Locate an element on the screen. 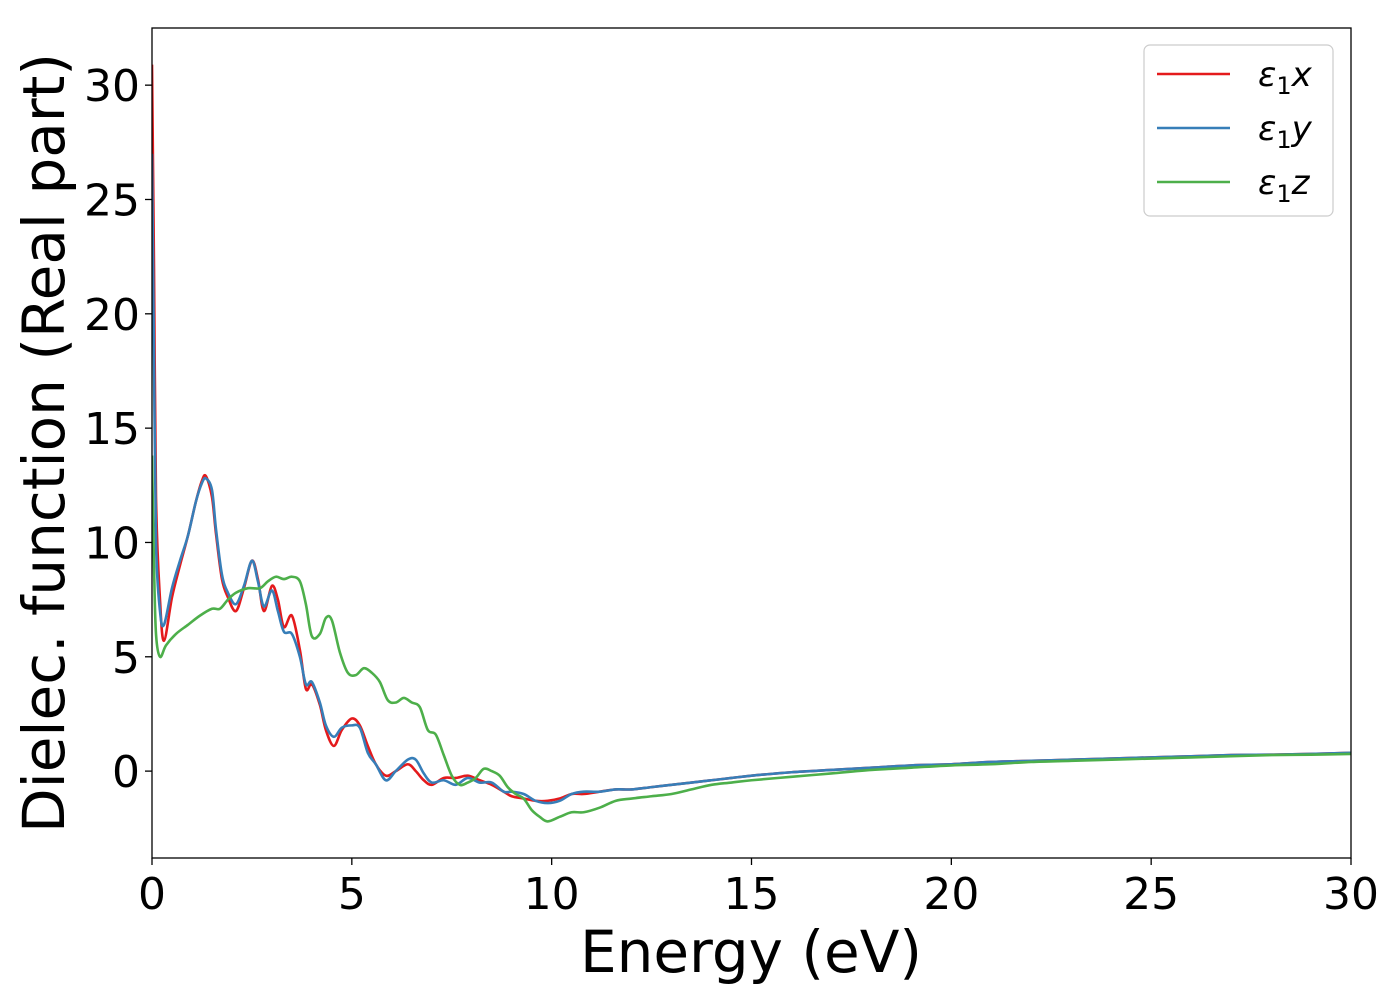 This screenshot has height=1000, width=1400. y-tick-label: 0 is located at coordinates (126, 772).